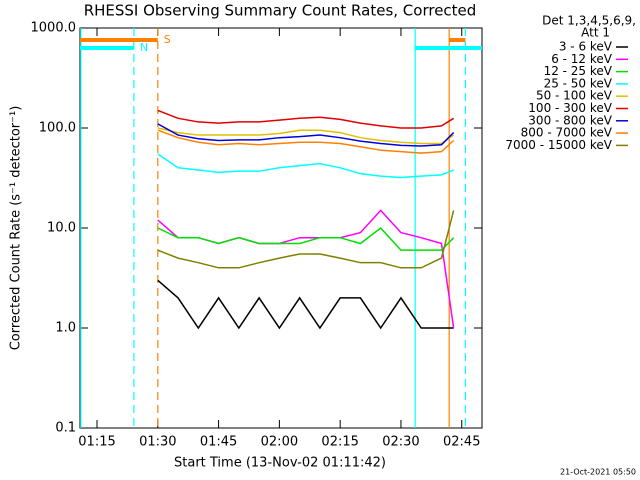 The width and height of the screenshot is (640, 480). What do you see at coordinates (586, 47) in the screenshot?
I see `legend-label: 3 - 6 keV` at bounding box center [586, 47].